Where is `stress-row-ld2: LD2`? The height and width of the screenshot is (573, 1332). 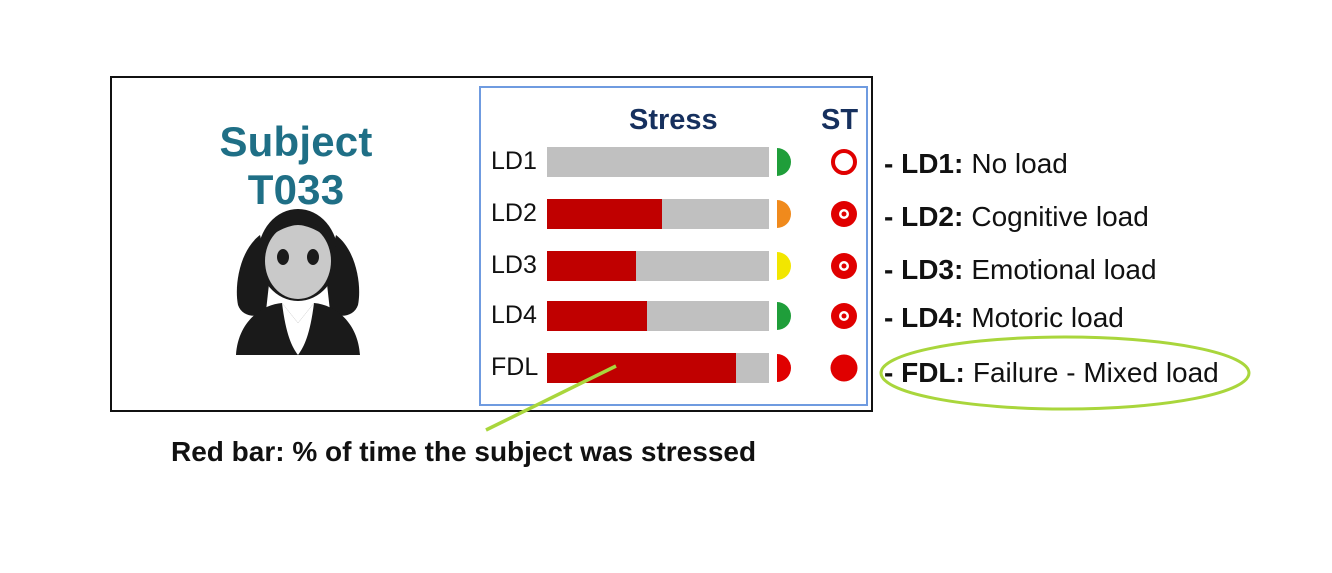
stress-row-ld2: LD2 is located at coordinates (673, 213).